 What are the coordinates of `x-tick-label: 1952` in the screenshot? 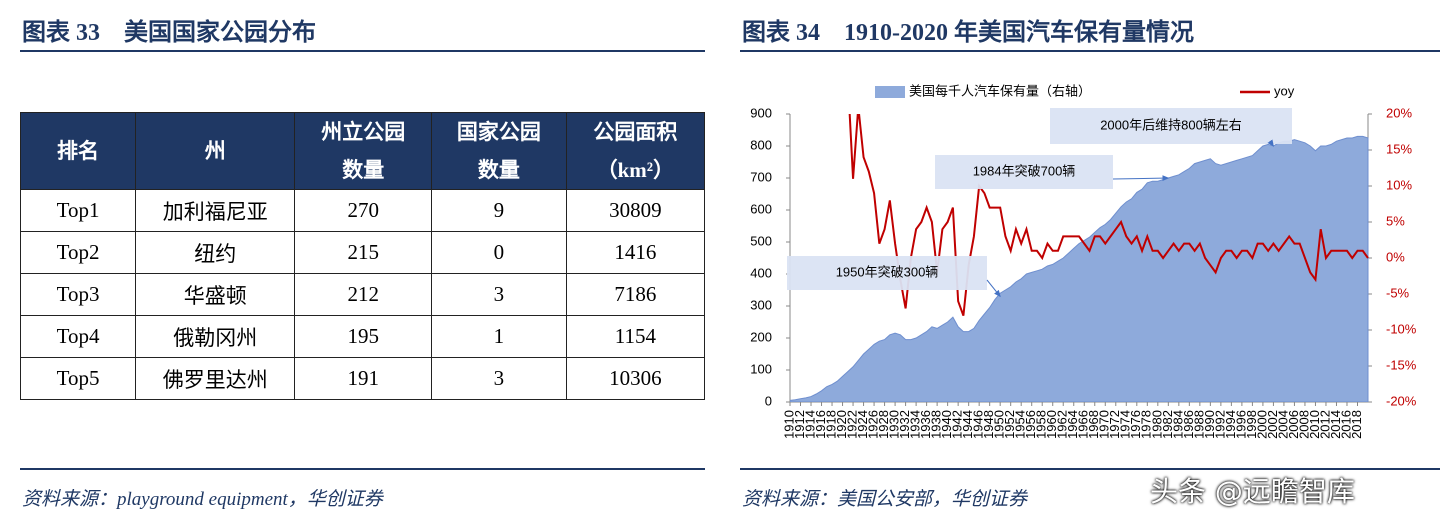 It's located at (1009, 424).